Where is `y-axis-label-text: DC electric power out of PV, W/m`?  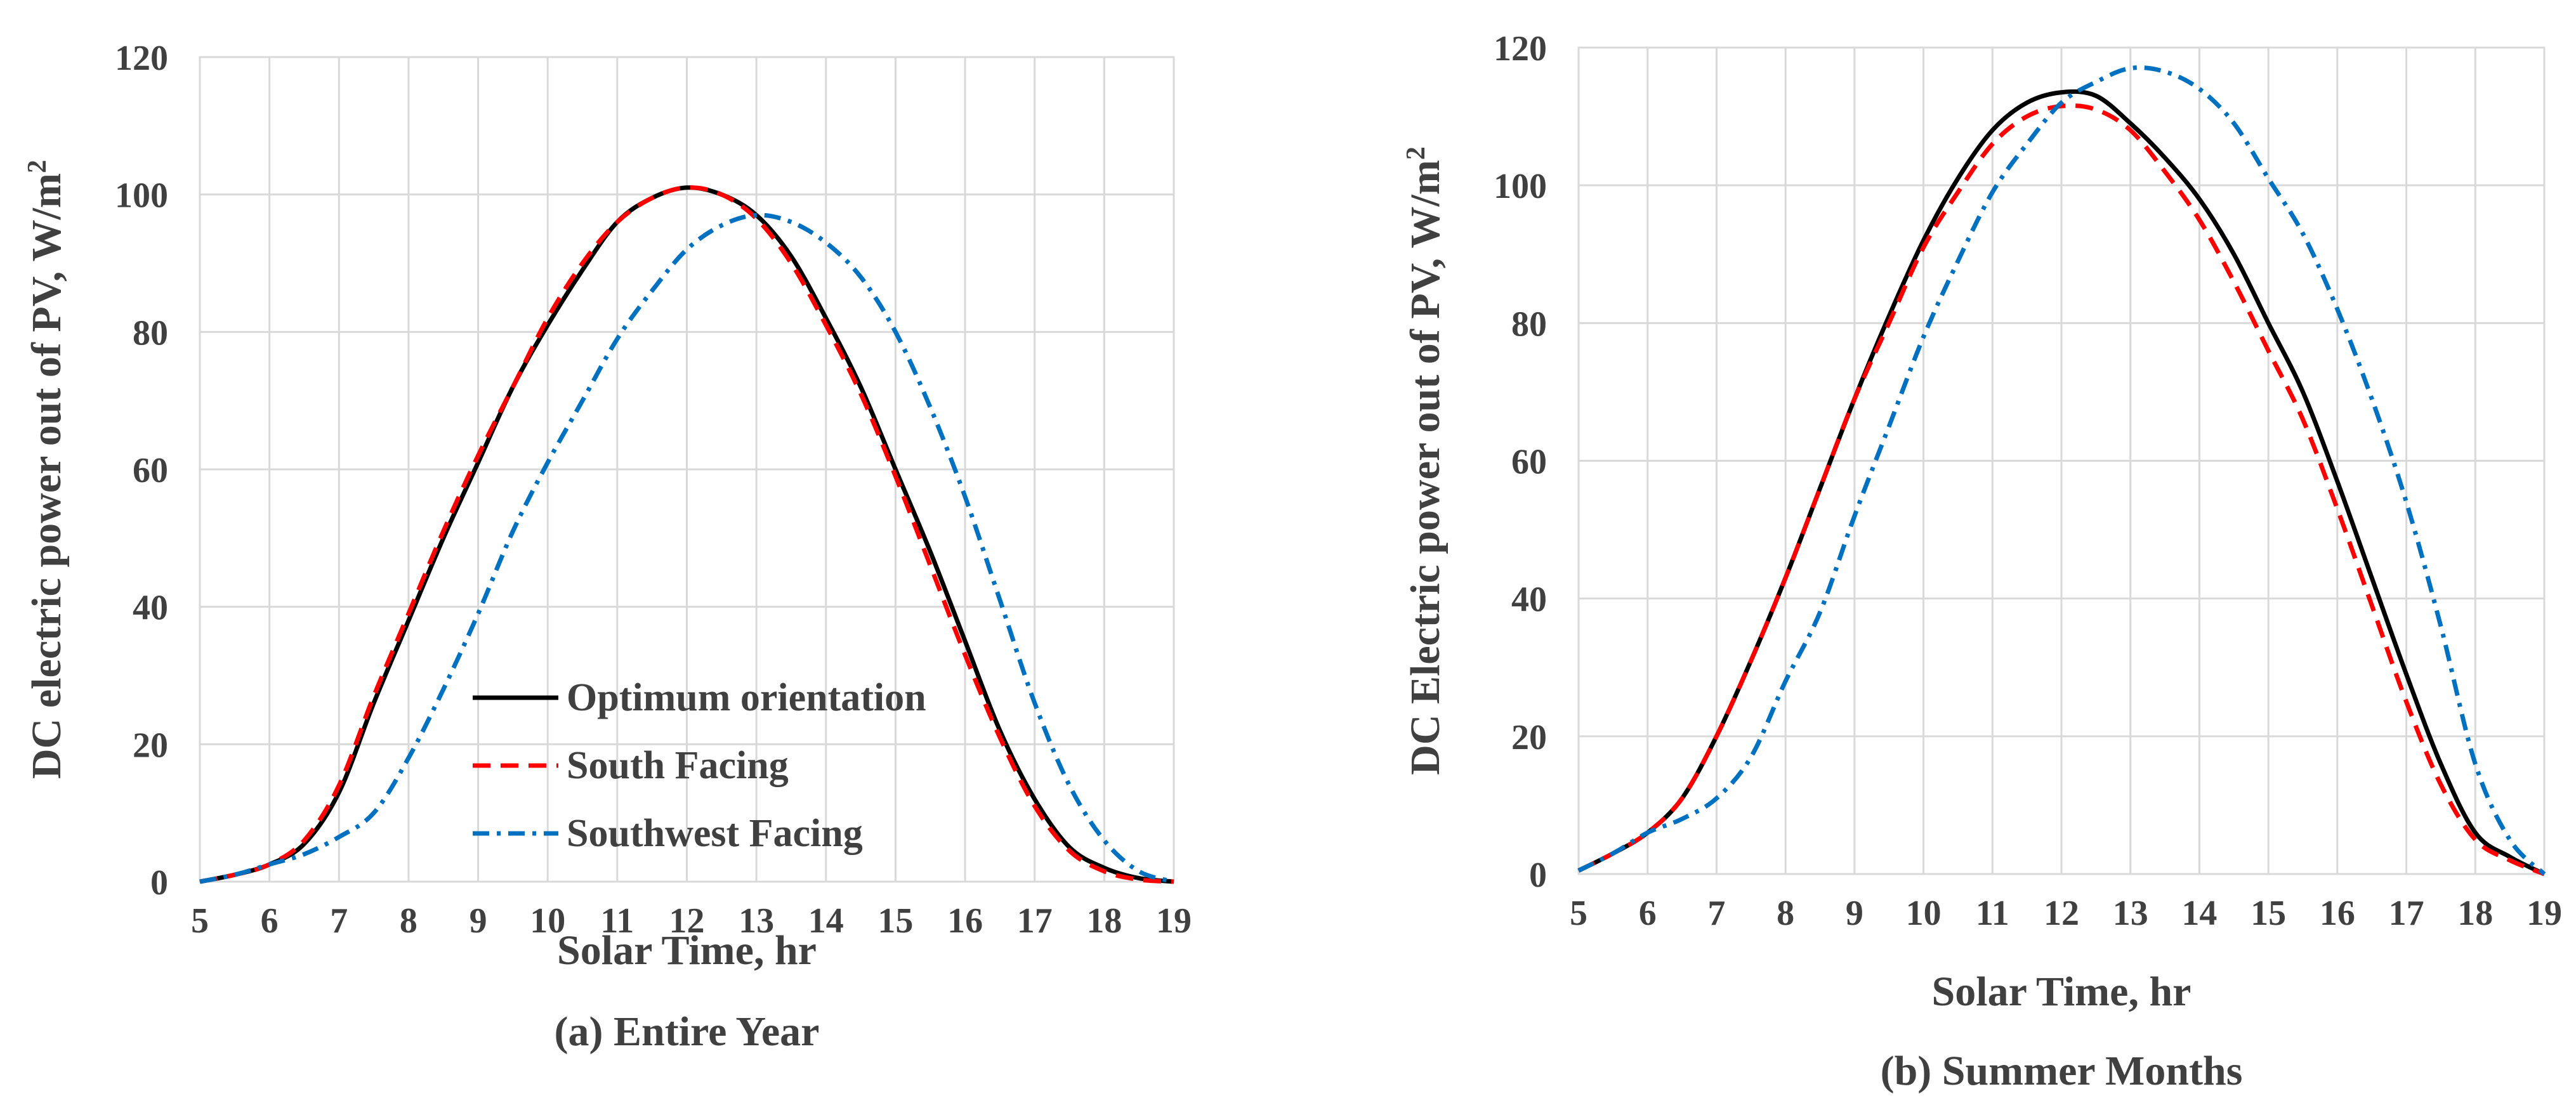
y-axis-label-text: DC electric power out of PV, W/m is located at coordinates (46, 476).